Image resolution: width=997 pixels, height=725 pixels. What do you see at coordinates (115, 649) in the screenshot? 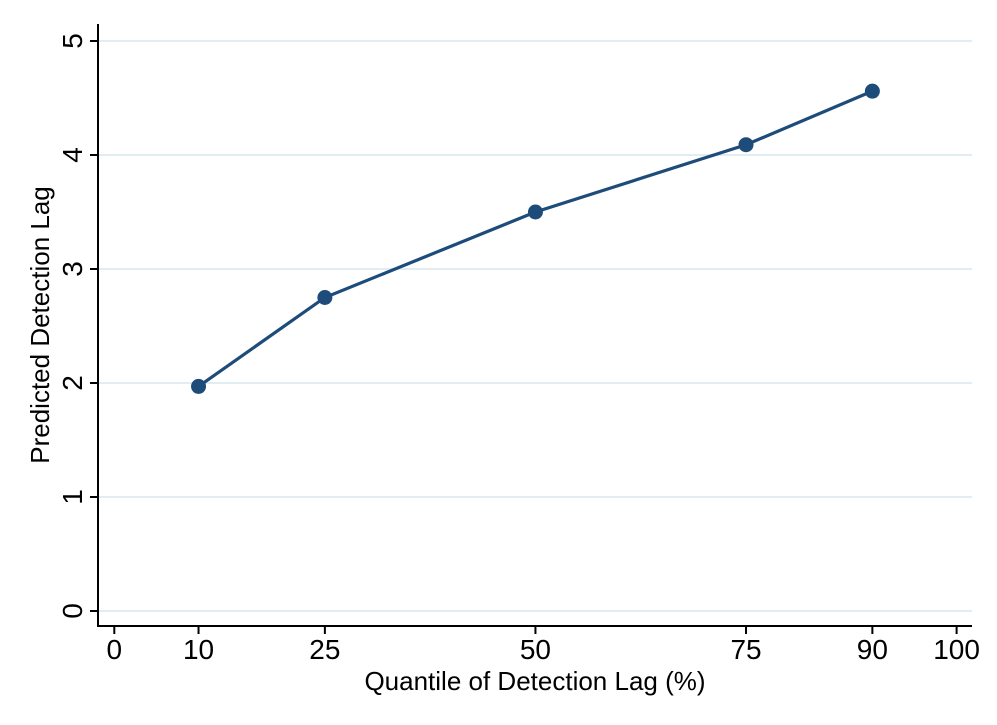
I see `x-tick-label: 0` at bounding box center [115, 649].